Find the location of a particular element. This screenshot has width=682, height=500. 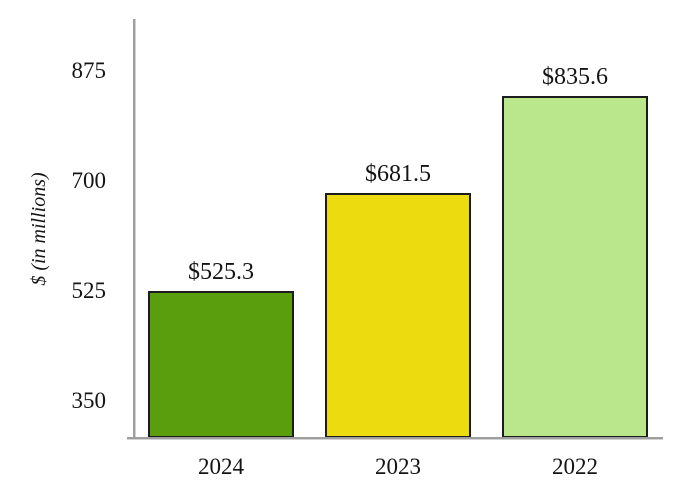

x-axis-label-2023: 2023 is located at coordinates (398, 466).